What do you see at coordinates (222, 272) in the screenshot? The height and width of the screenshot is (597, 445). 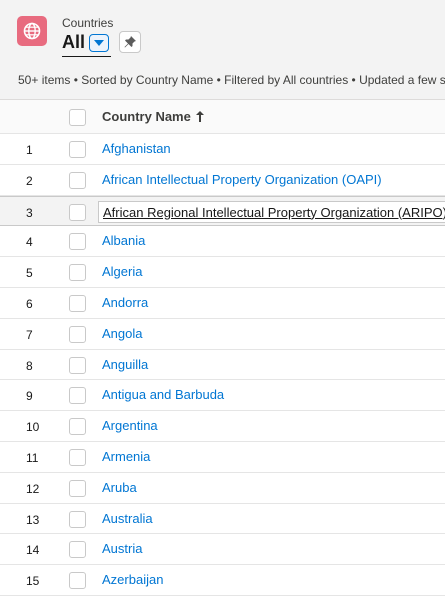 I see `table-row: 5 Algeria` at bounding box center [222, 272].